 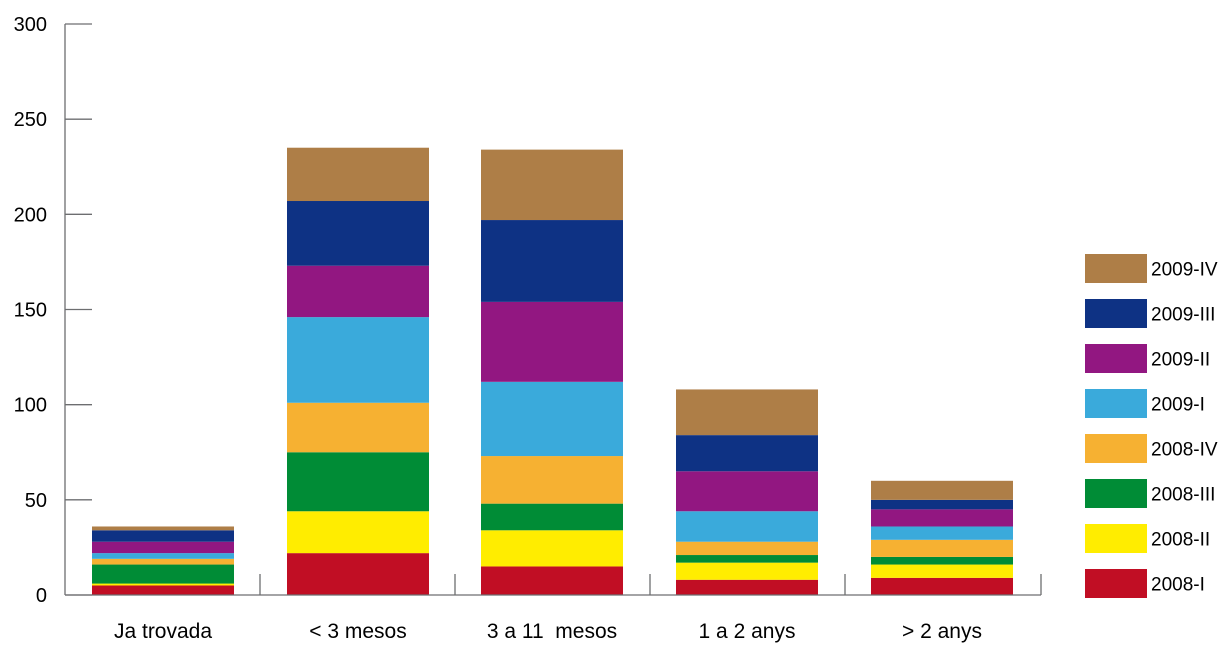 I want to click on y-tick-label: 50, so click(x=36, y=501).